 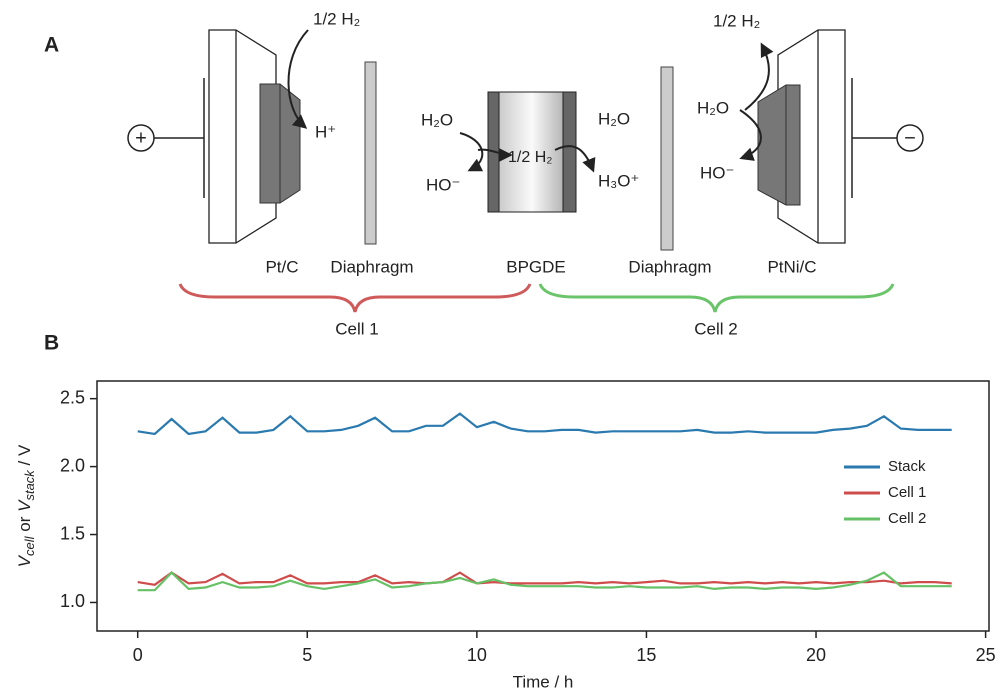 I want to click on legend-label: Stack, so click(x=907, y=466).